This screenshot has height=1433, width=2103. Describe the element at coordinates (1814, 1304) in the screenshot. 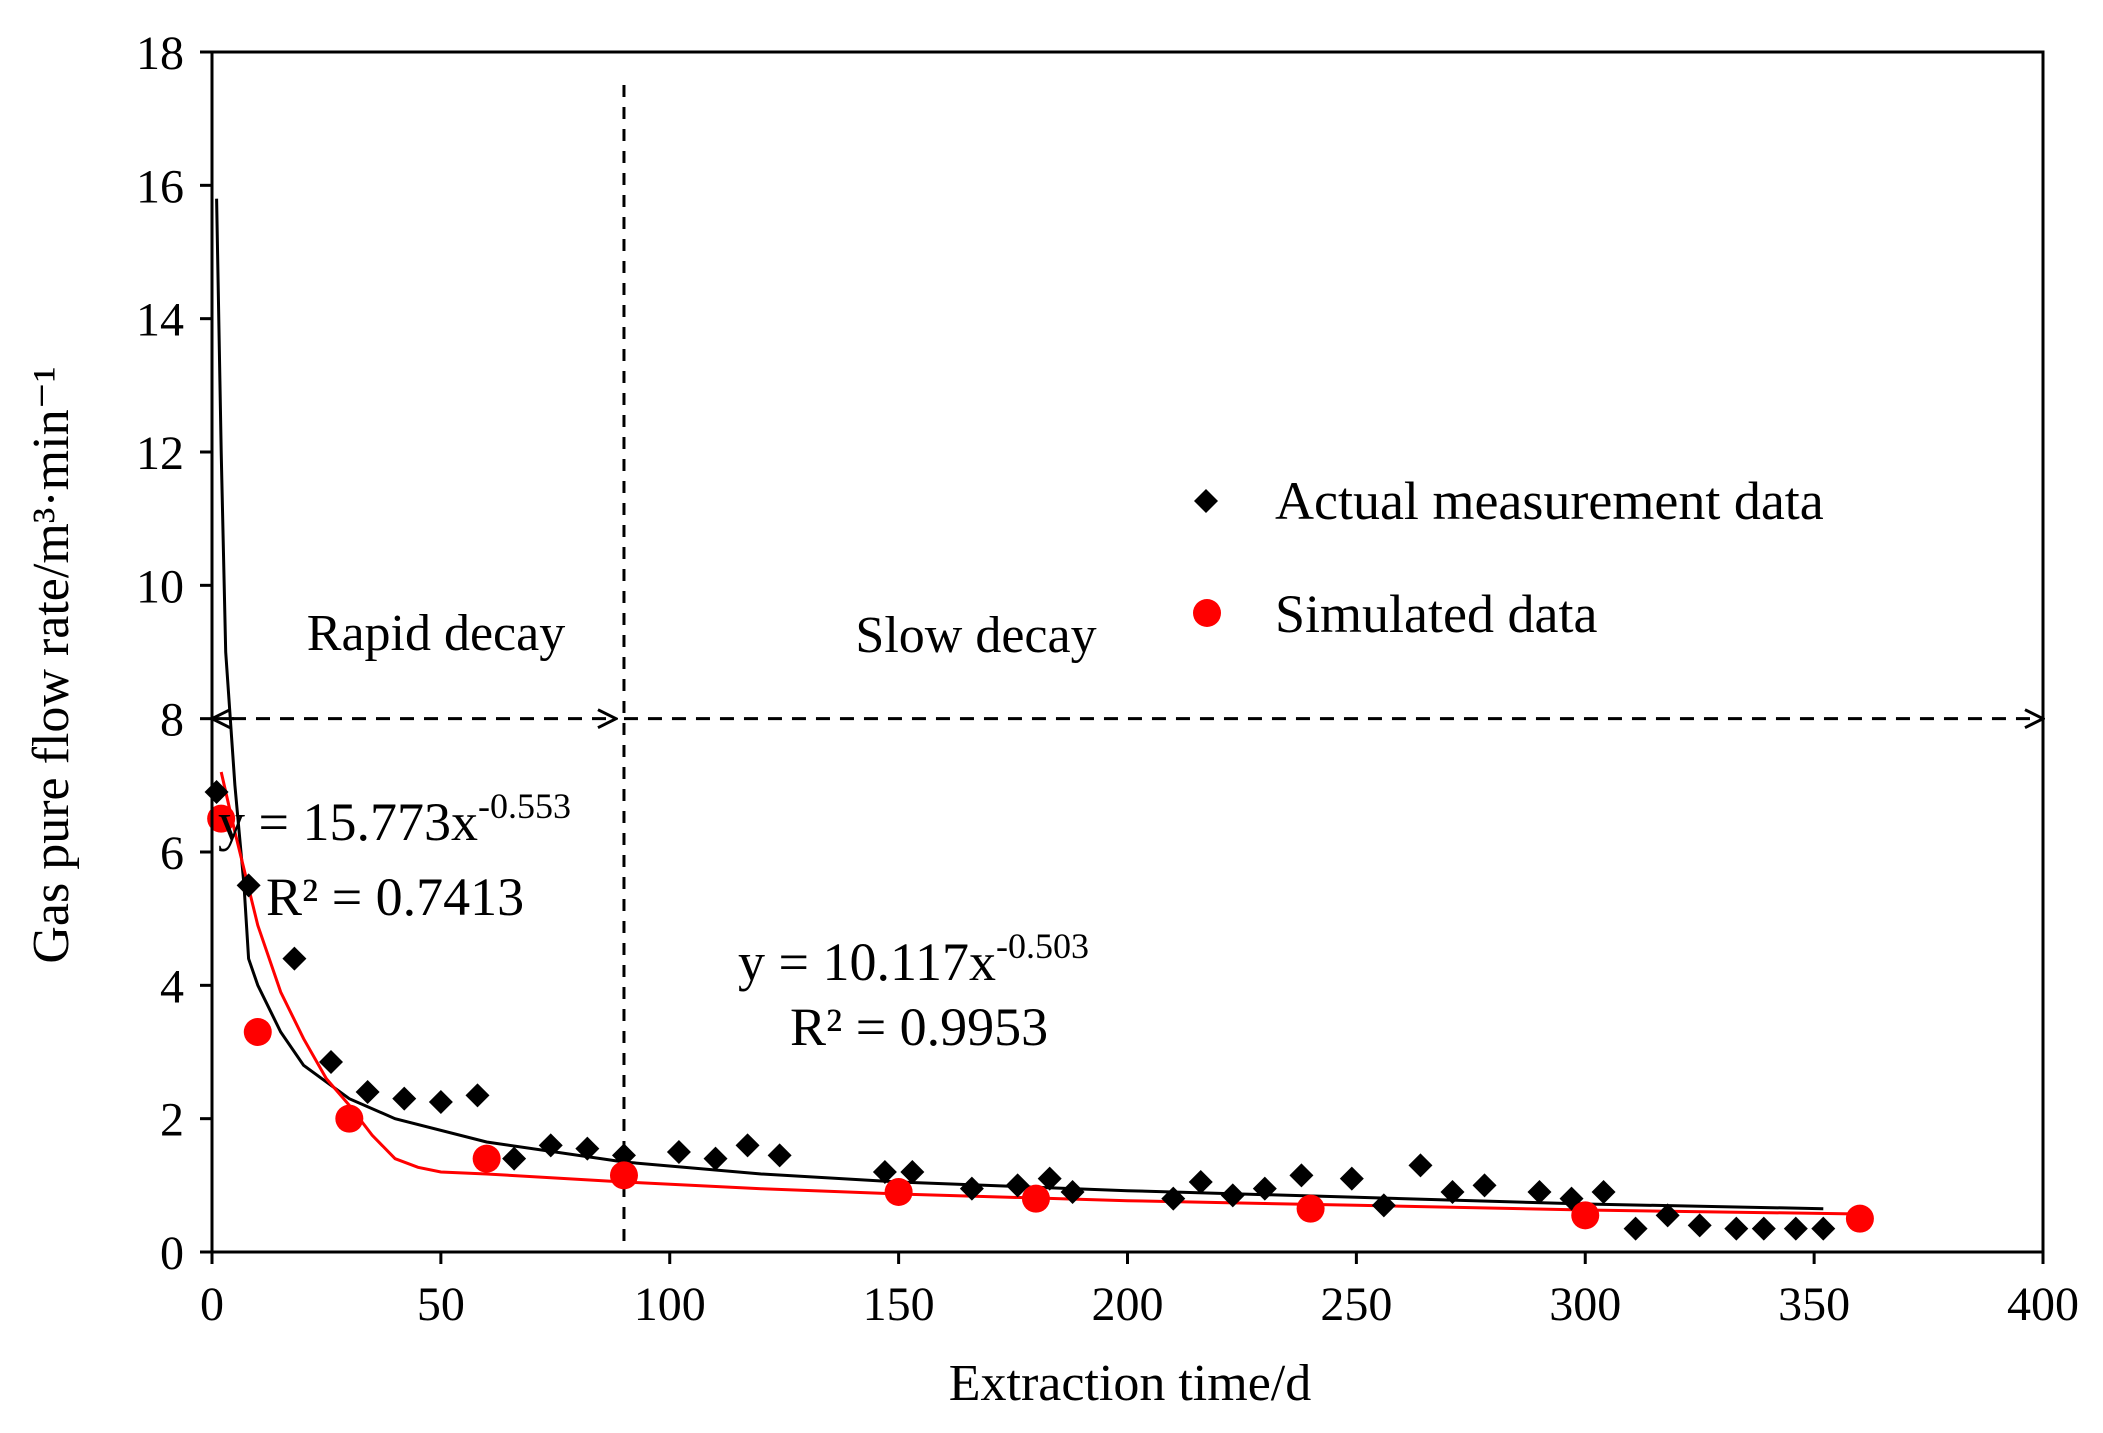

I see `x-tick-label: 350` at that location.